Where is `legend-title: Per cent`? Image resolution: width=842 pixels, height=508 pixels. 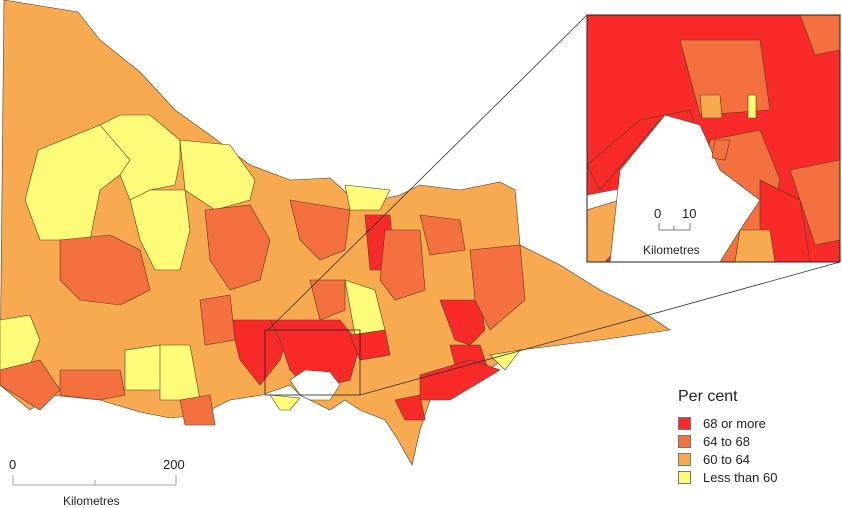 legend-title: Per cent is located at coordinates (708, 396).